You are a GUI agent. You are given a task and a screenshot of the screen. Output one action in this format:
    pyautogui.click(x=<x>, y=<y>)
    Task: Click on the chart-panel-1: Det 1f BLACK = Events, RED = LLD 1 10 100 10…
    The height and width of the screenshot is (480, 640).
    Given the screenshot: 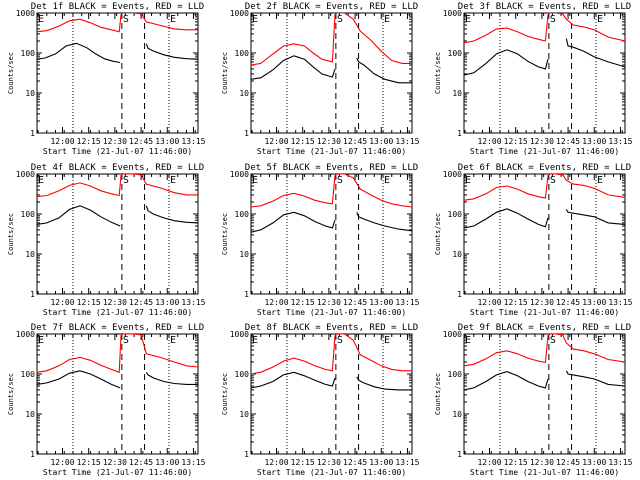 What is the action you would take?
    pyautogui.click(x=106, y=79)
    